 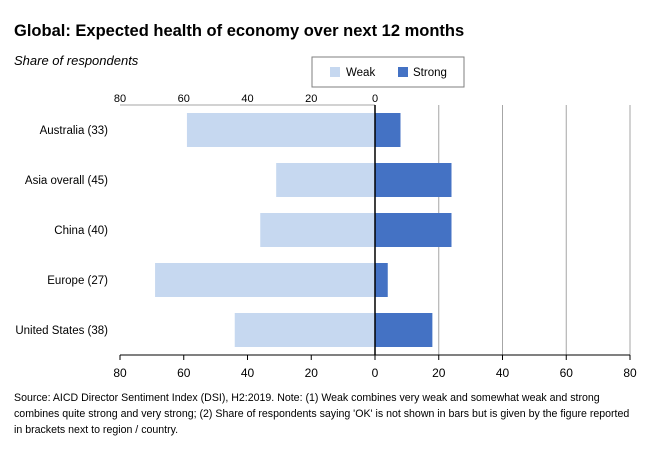 I want to click on top-axis-tick-label: 20, so click(x=311, y=99).